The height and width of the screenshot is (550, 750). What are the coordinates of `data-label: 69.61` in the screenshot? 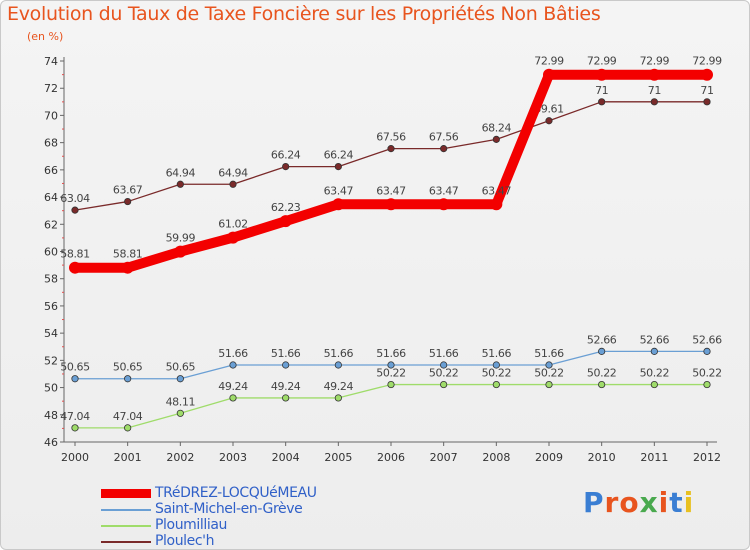 It's located at (549, 109).